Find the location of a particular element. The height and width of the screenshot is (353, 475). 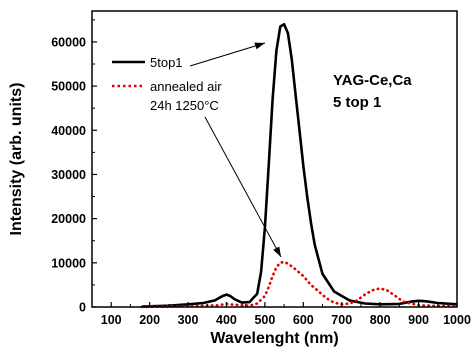

x-tick-label: 400 is located at coordinates (226, 320).